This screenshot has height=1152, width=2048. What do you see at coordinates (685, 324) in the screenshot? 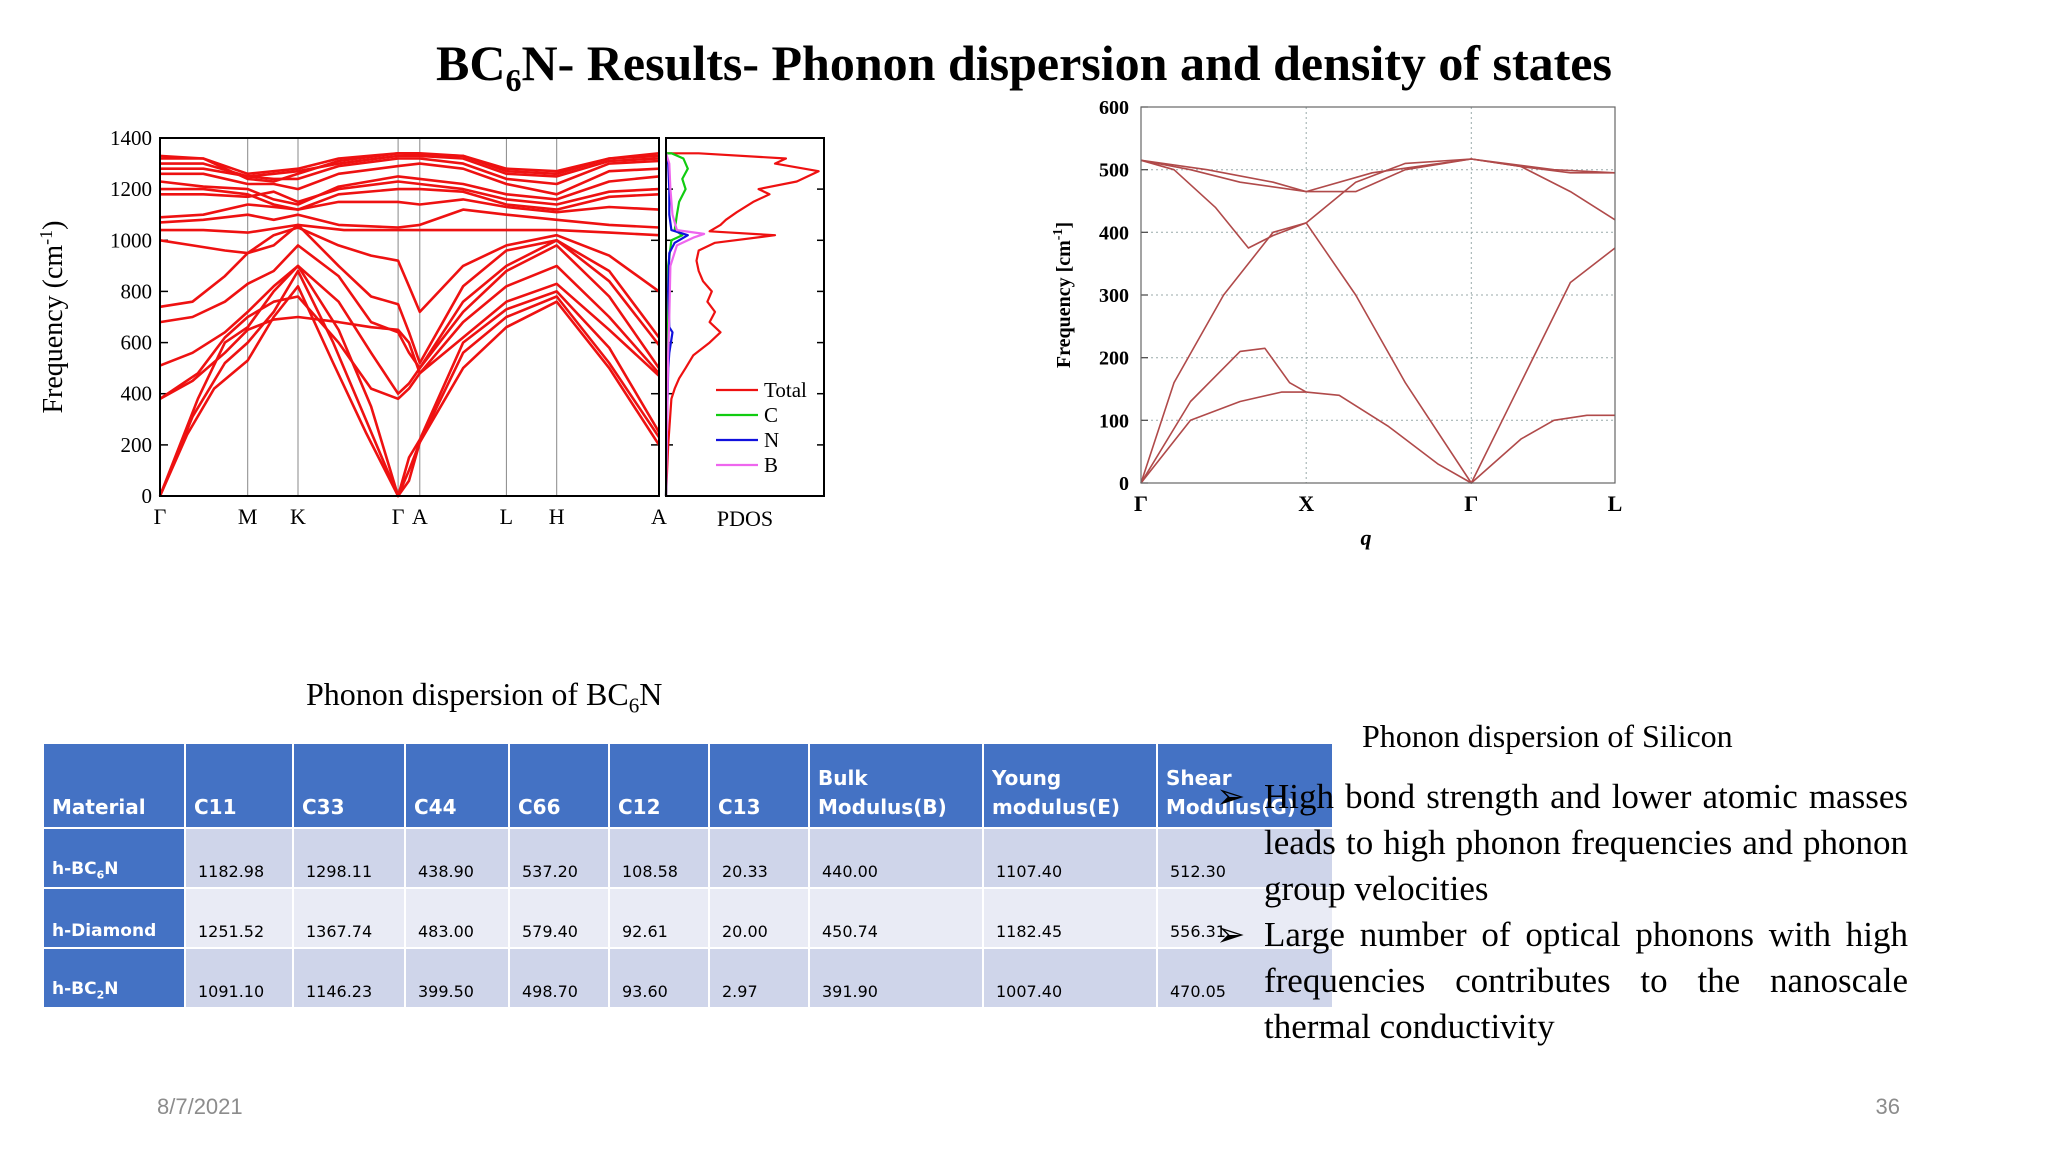
I see `pdos-line-b` at bounding box center [685, 324].